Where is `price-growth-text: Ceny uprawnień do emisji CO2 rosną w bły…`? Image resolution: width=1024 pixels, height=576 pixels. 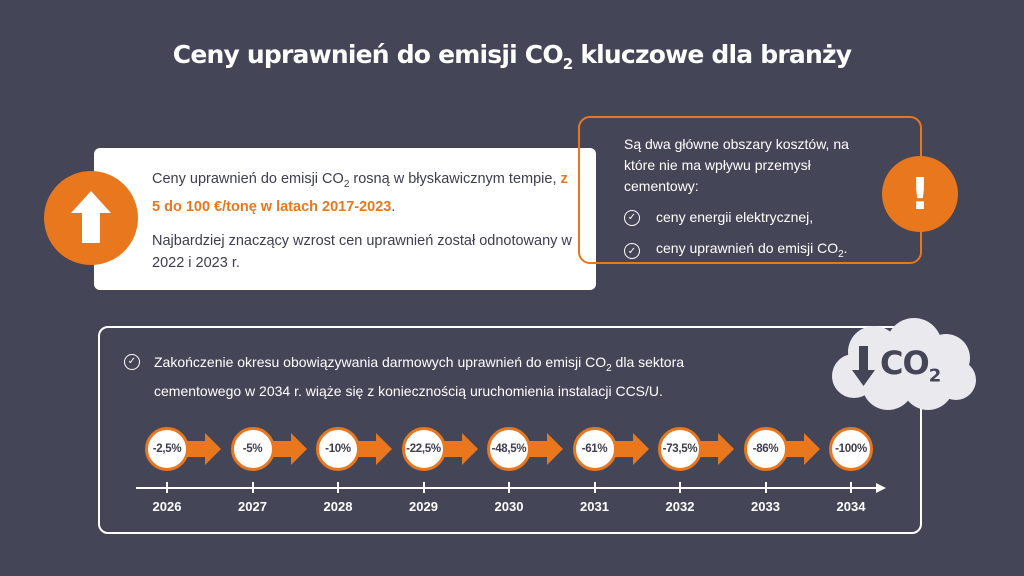 price-growth-text: Ceny uprawnień do emisji CO2 rosną w bły… is located at coordinates (360, 193).